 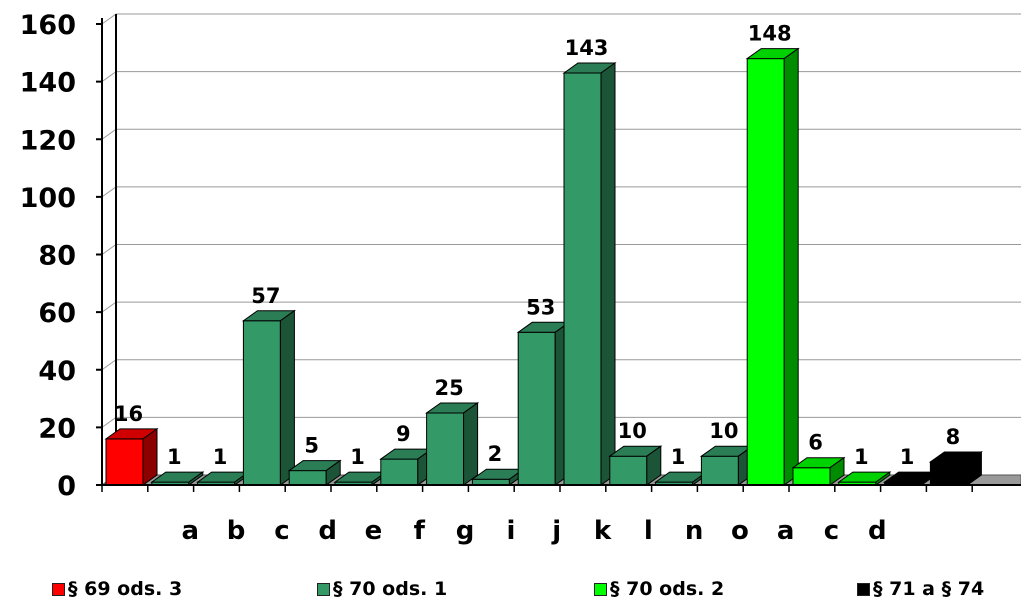 What do you see at coordinates (48, 198) in the screenshot?
I see `y-tick-label: 100` at bounding box center [48, 198].